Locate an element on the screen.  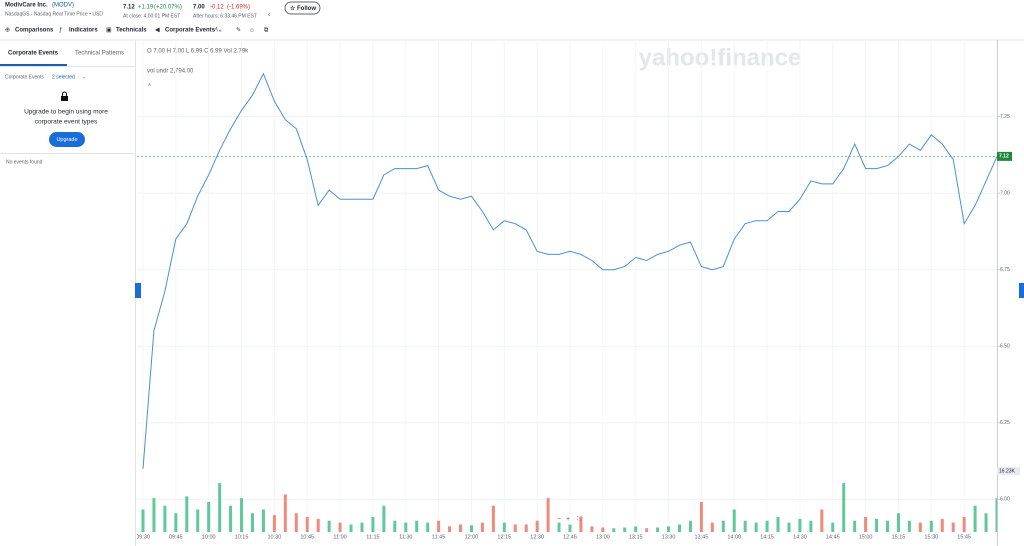
x-tick-label: 15:45 is located at coordinates (964, 537).